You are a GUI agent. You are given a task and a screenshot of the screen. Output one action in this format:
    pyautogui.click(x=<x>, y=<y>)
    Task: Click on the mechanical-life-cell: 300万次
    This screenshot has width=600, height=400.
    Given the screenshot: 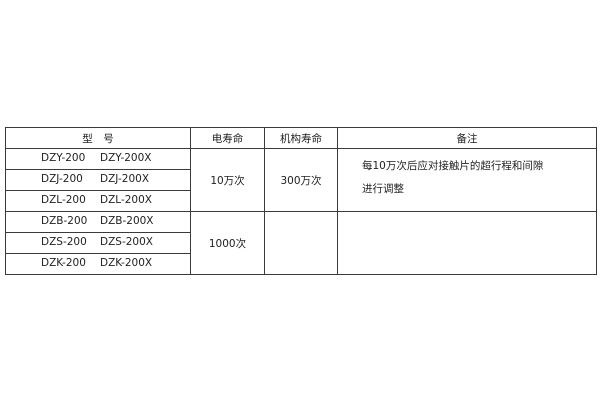 What is the action you would take?
    pyautogui.click(x=301, y=180)
    